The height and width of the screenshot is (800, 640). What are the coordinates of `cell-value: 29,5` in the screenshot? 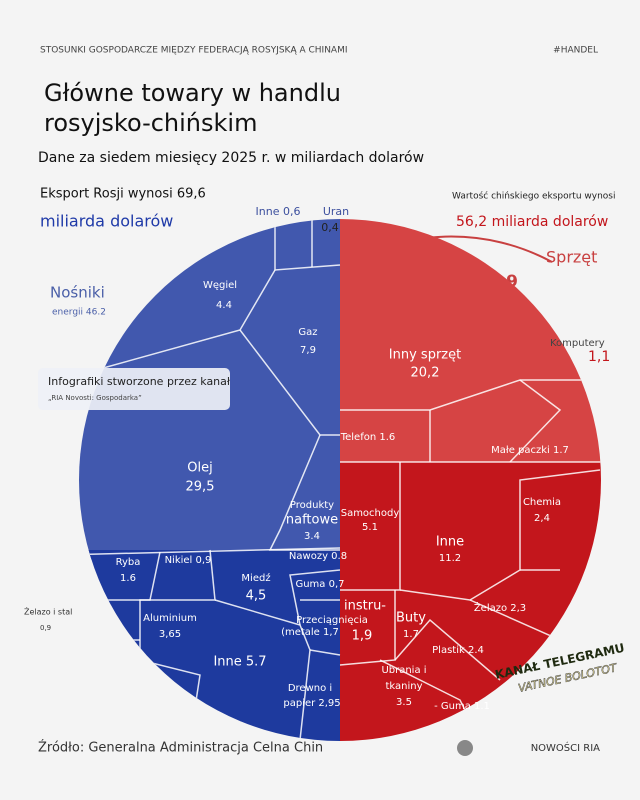 It's located at (200, 487).